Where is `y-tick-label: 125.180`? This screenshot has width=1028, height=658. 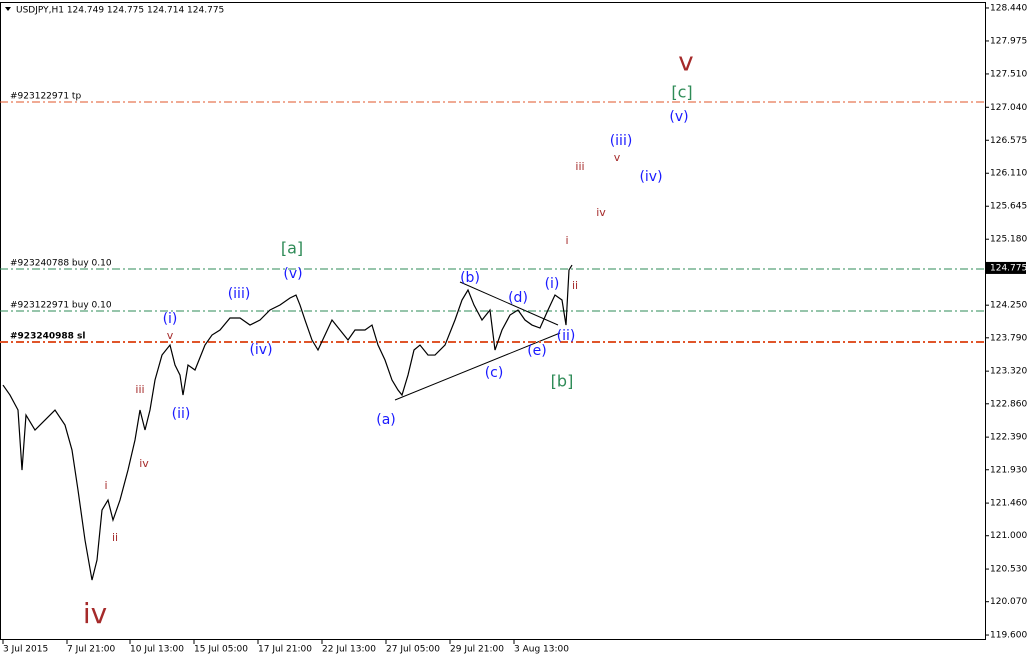 y-tick-label: 125.180 is located at coordinates (1008, 240).